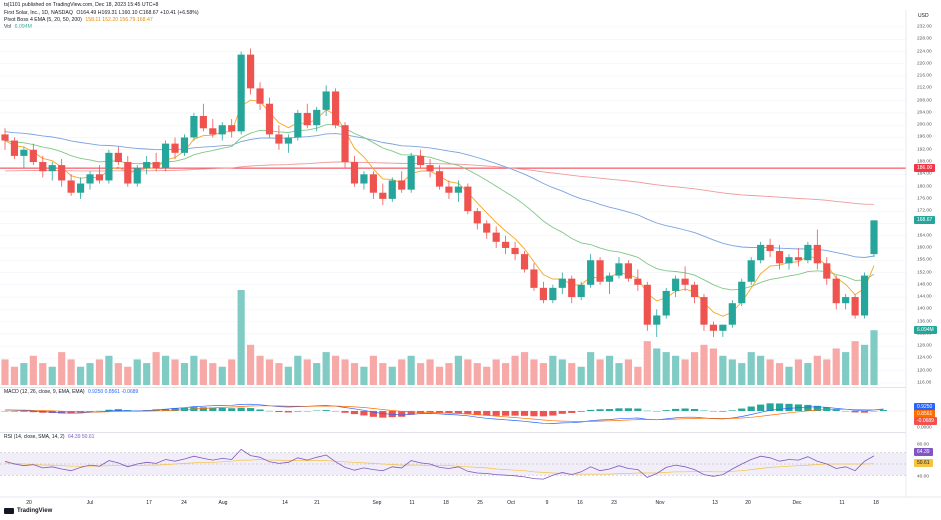 This screenshot has height=520, width=941. I want to click on macd-tick: 0.0000, so click(924, 428).